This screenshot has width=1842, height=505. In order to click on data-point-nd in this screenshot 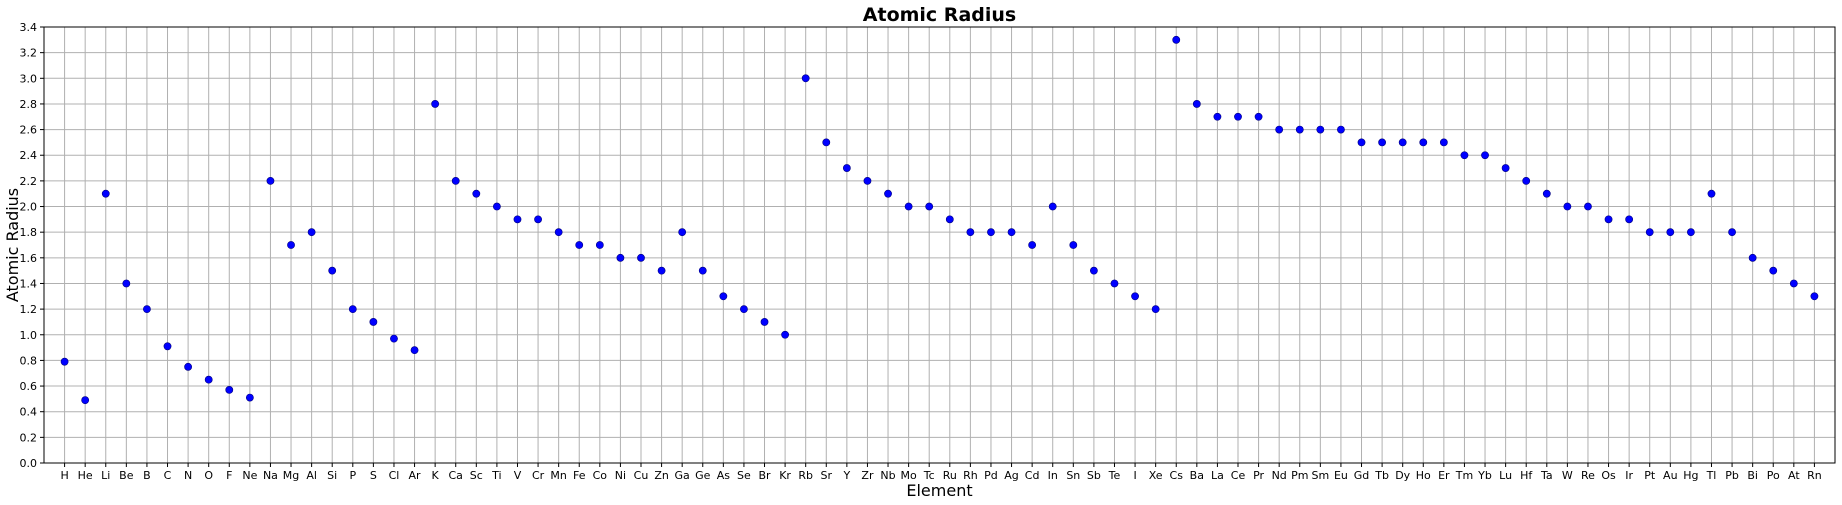, I will do `click(1279, 129)`.